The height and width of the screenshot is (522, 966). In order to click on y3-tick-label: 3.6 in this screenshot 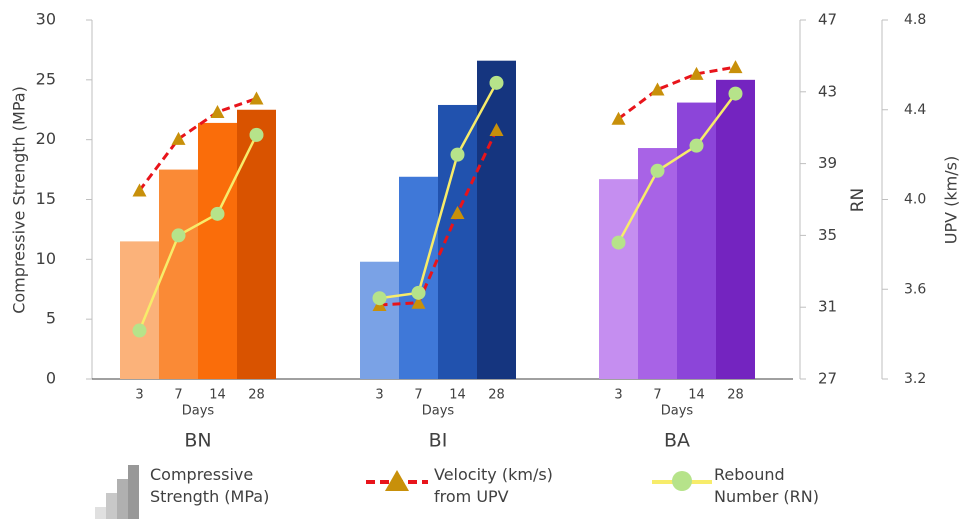, I will do `click(915, 289)`.